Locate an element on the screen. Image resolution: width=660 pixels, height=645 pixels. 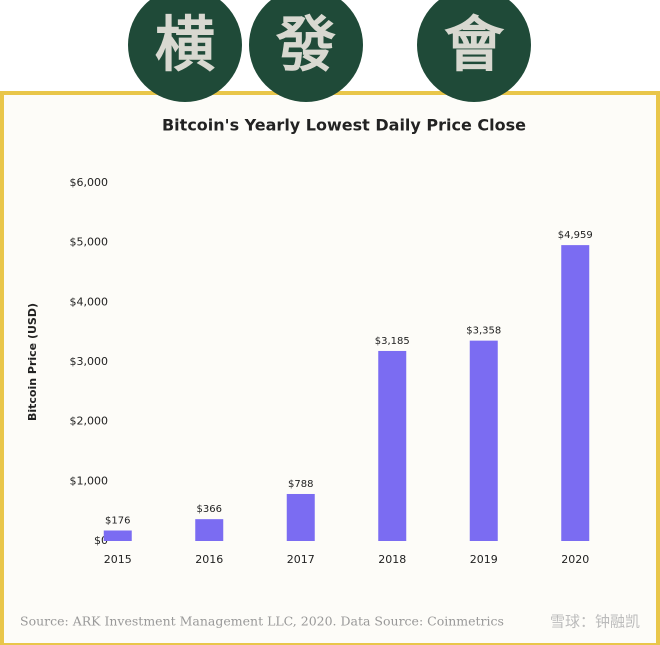
value-label: $3,358 is located at coordinates (483, 331).